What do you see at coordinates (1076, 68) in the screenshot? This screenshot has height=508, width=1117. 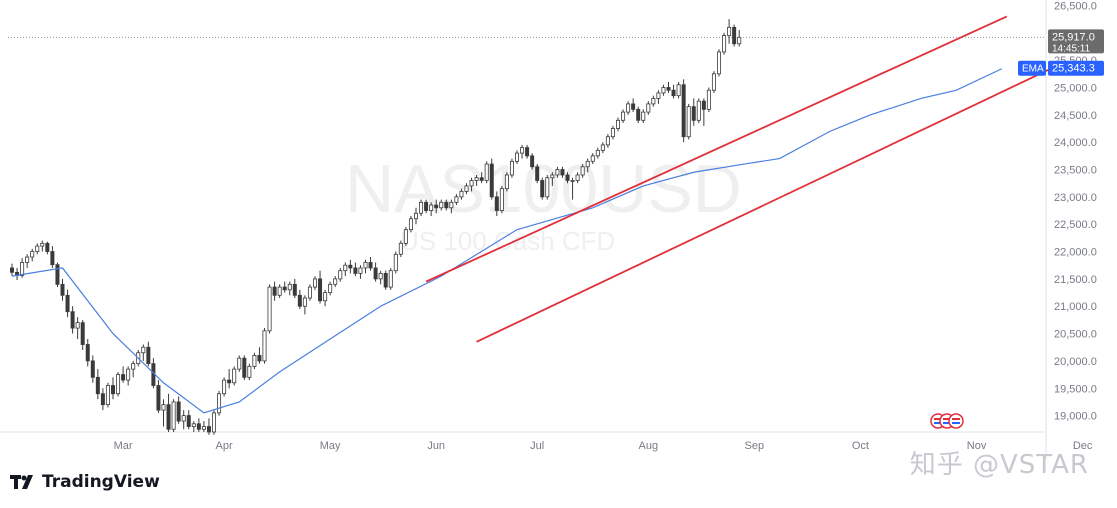 I see `ema-value-tag` at bounding box center [1076, 68].